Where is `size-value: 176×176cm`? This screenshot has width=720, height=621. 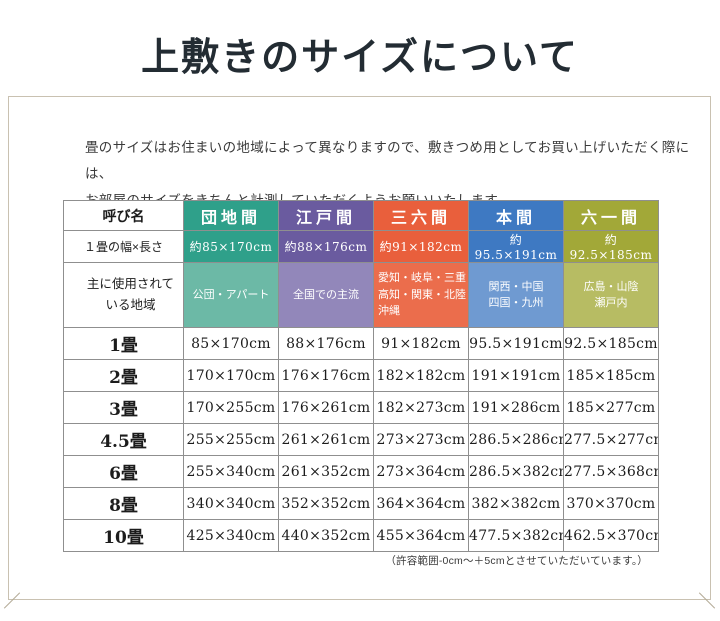 size-value: 176×176cm is located at coordinates (326, 375).